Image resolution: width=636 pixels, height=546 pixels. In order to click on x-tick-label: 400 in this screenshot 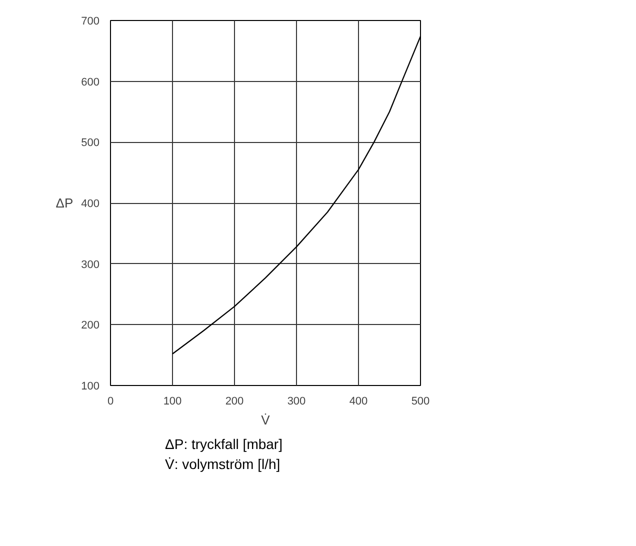, I will do `click(358, 402)`.